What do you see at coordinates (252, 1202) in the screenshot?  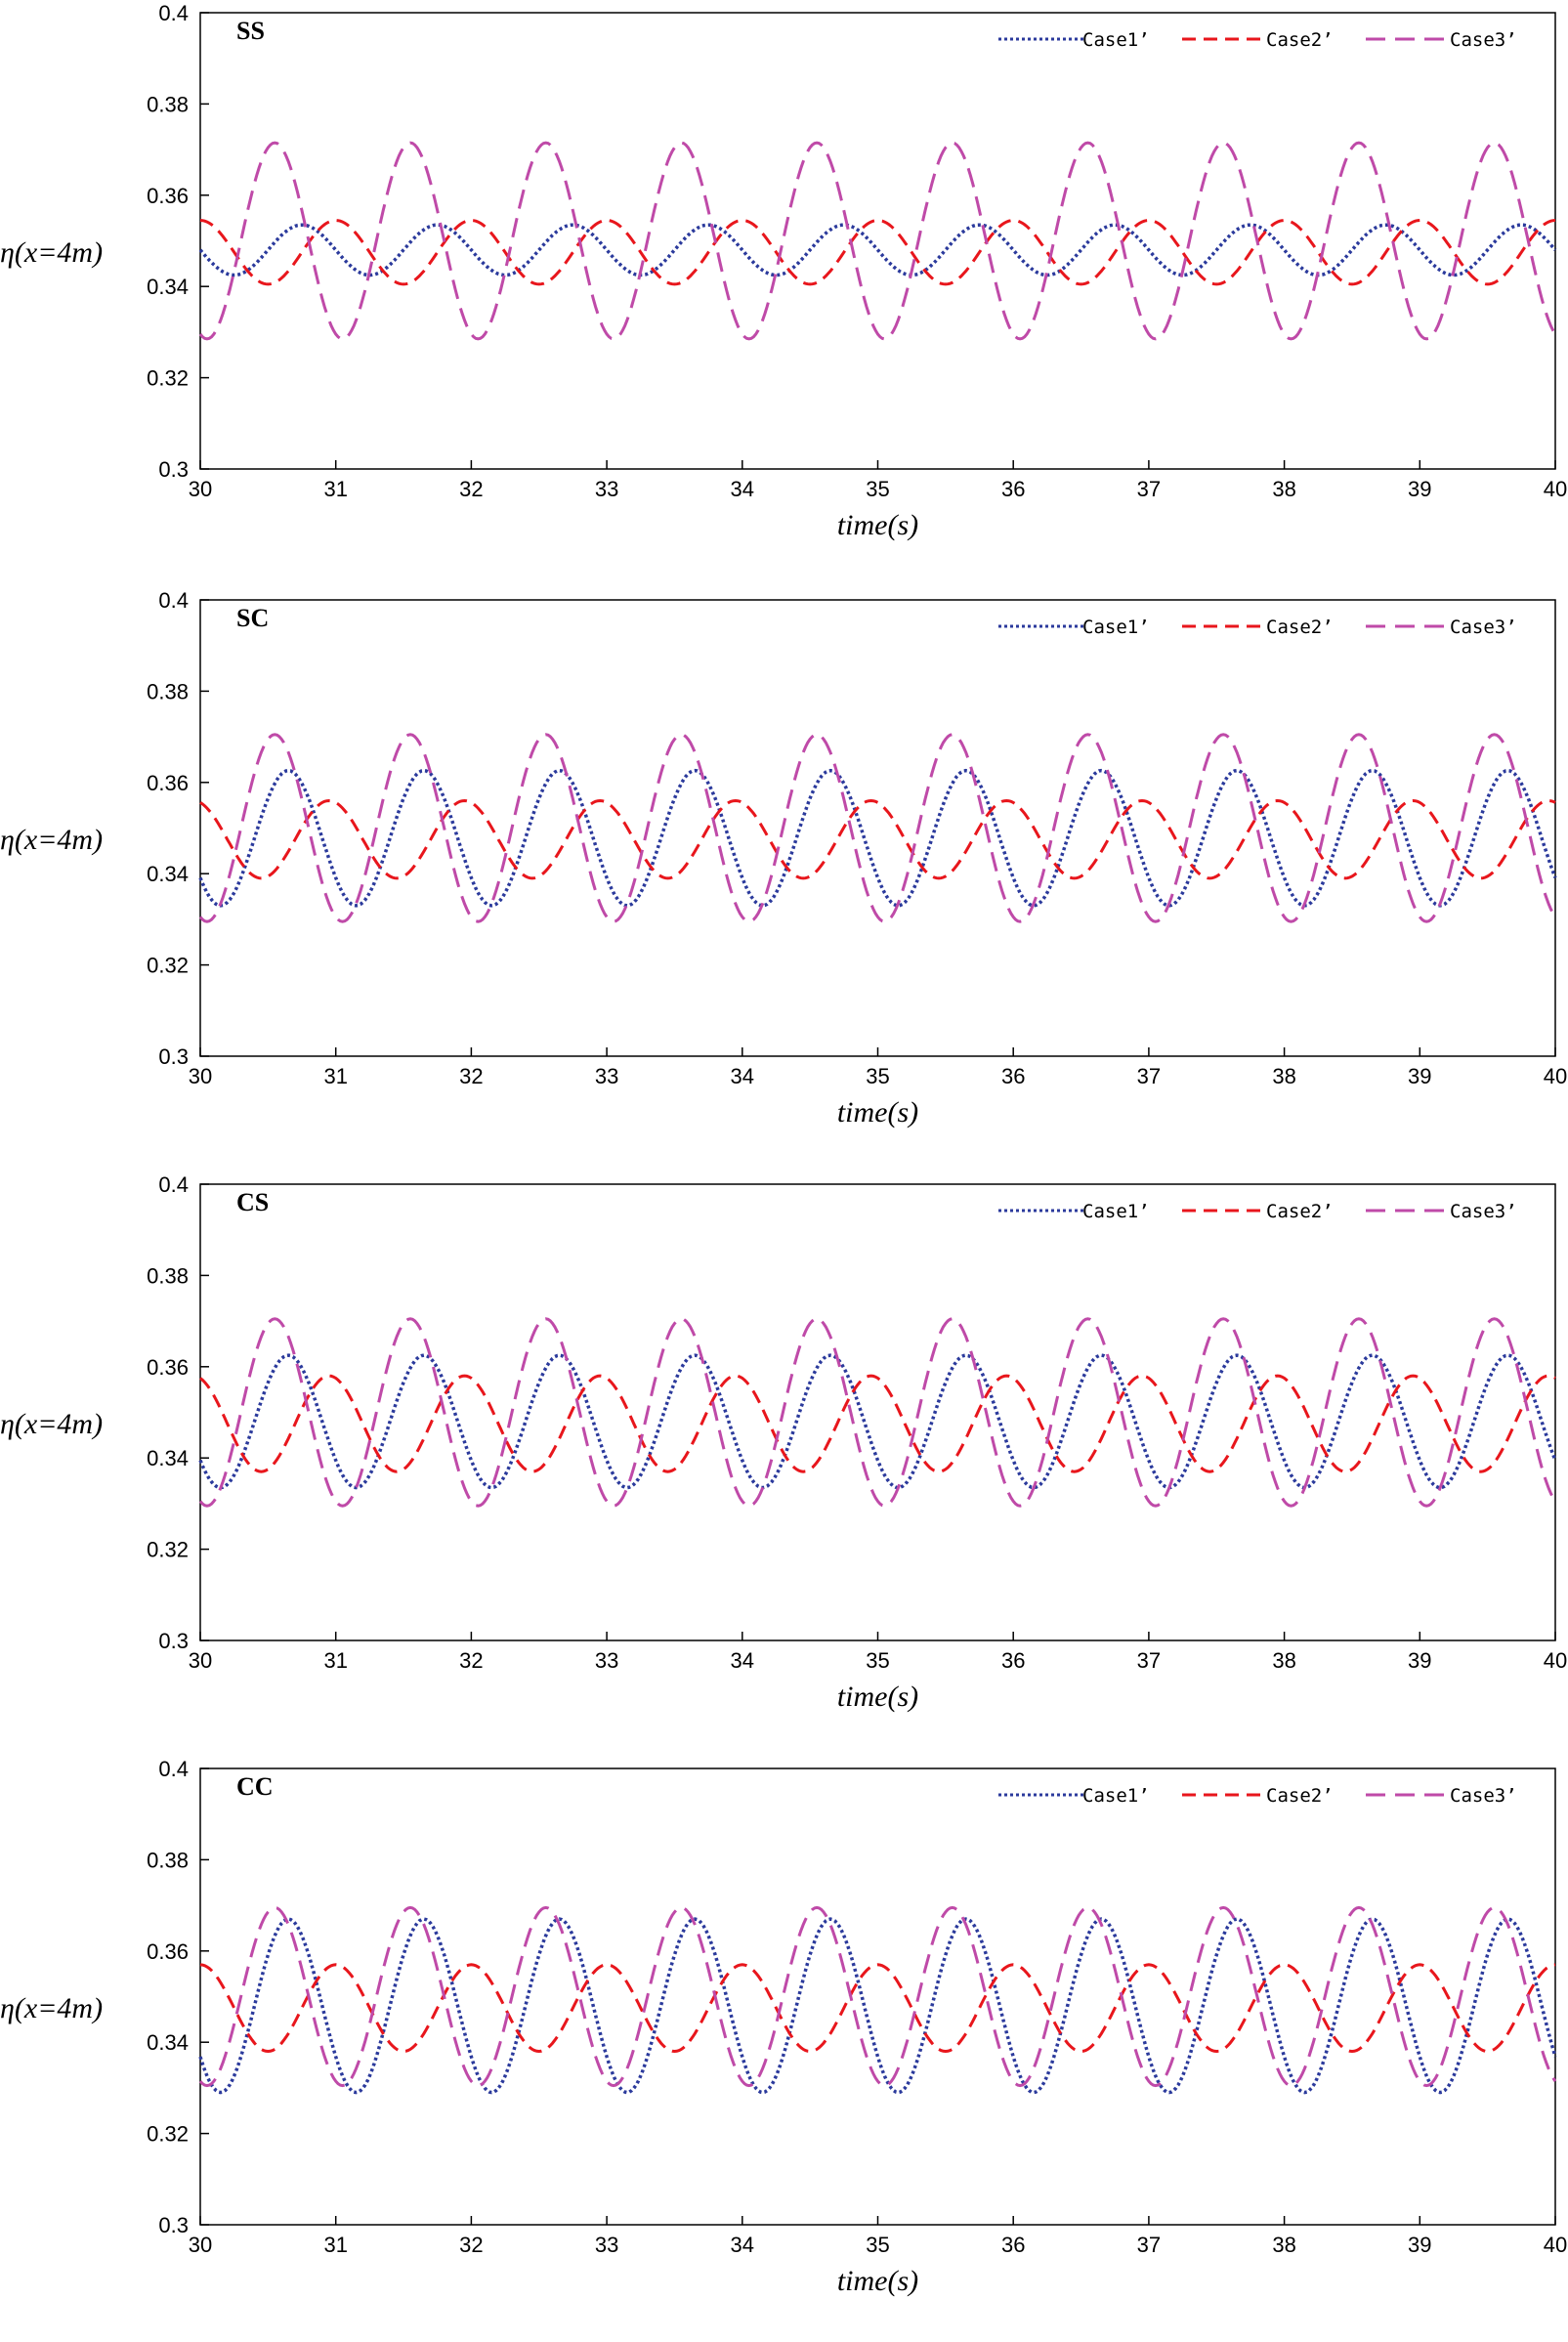 I see `panel-title: CS` at bounding box center [252, 1202].